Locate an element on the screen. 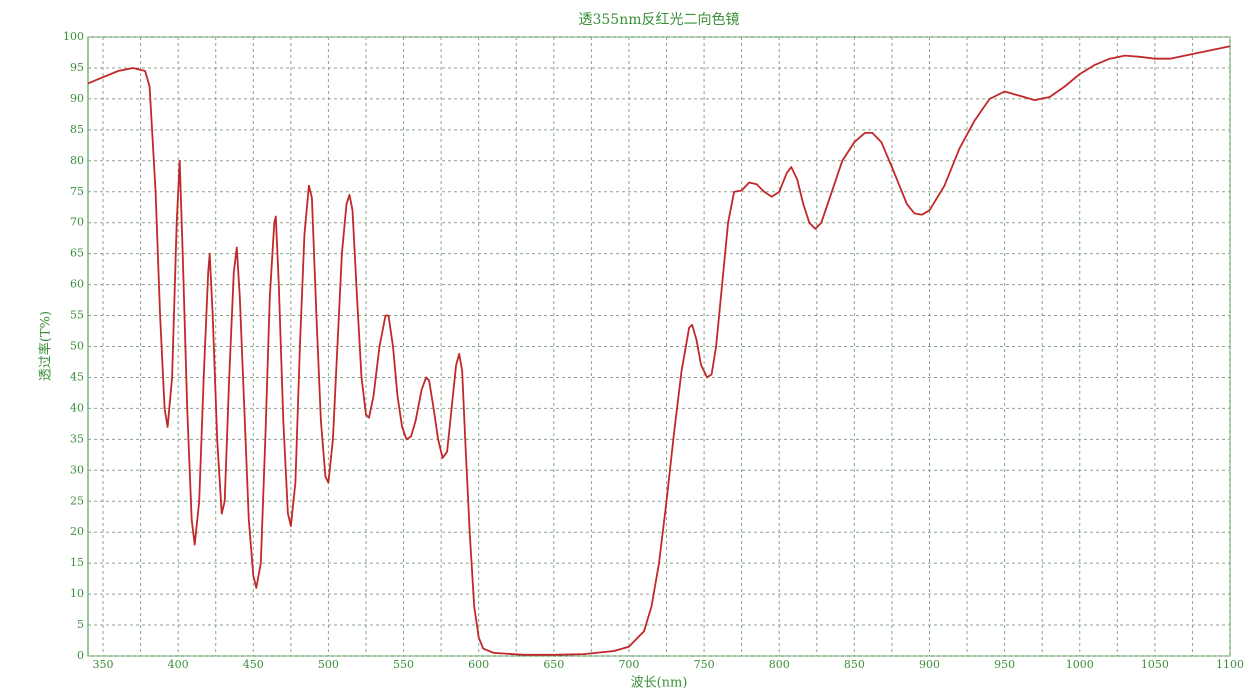  y-tick-label: 10 is located at coordinates (77, 593).